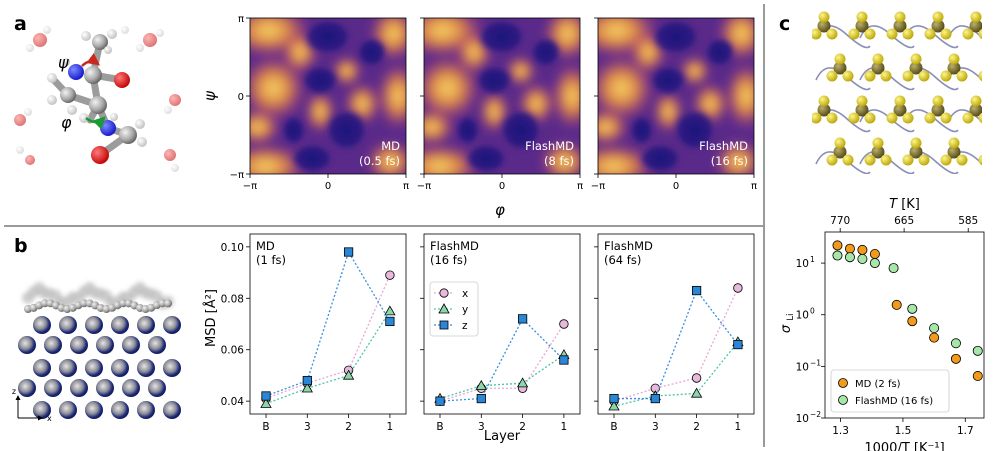  I want to click on msd-chart-3-title-line2: (64 fs), so click(622, 260).